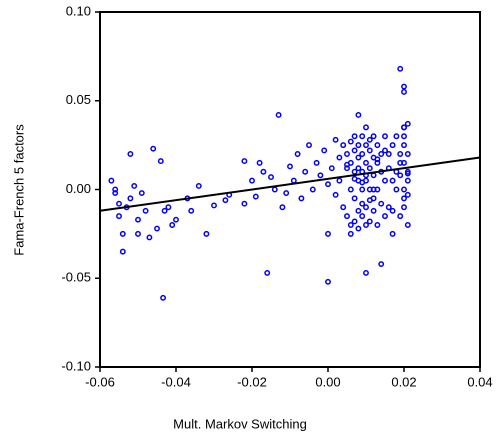 This screenshot has height=445, width=500. Describe the element at coordinates (18, 190) in the screenshot. I see `y-axis-label: Fama-French 5 factors` at that location.